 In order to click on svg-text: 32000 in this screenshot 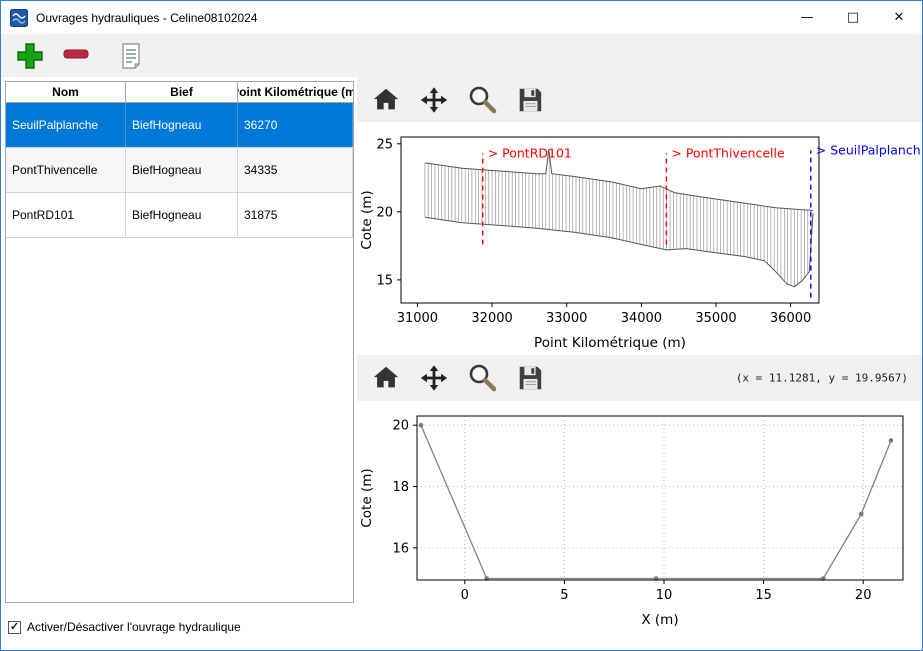, I will do `click(491, 318)`.